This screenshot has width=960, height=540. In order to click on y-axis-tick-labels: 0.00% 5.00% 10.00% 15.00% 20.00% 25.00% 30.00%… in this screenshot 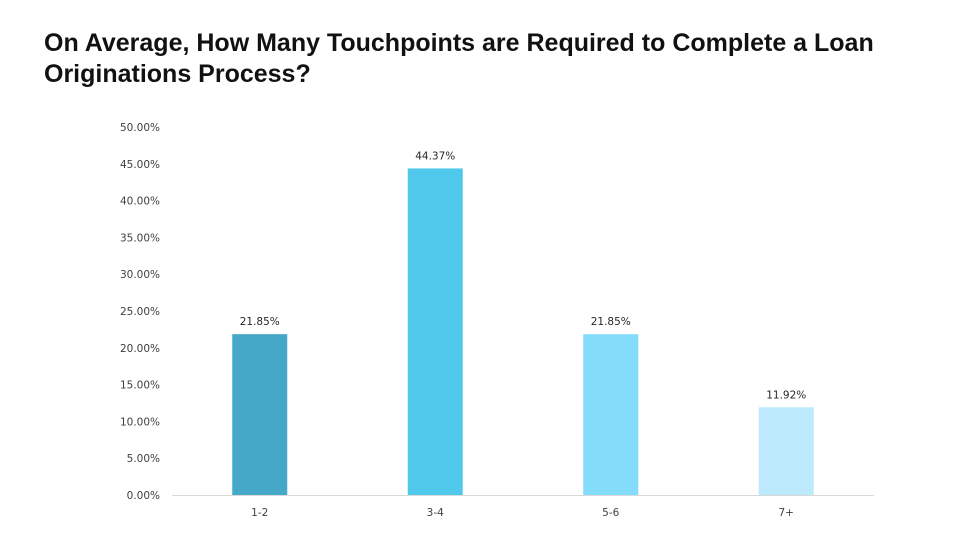, I will do `click(140, 312)`.